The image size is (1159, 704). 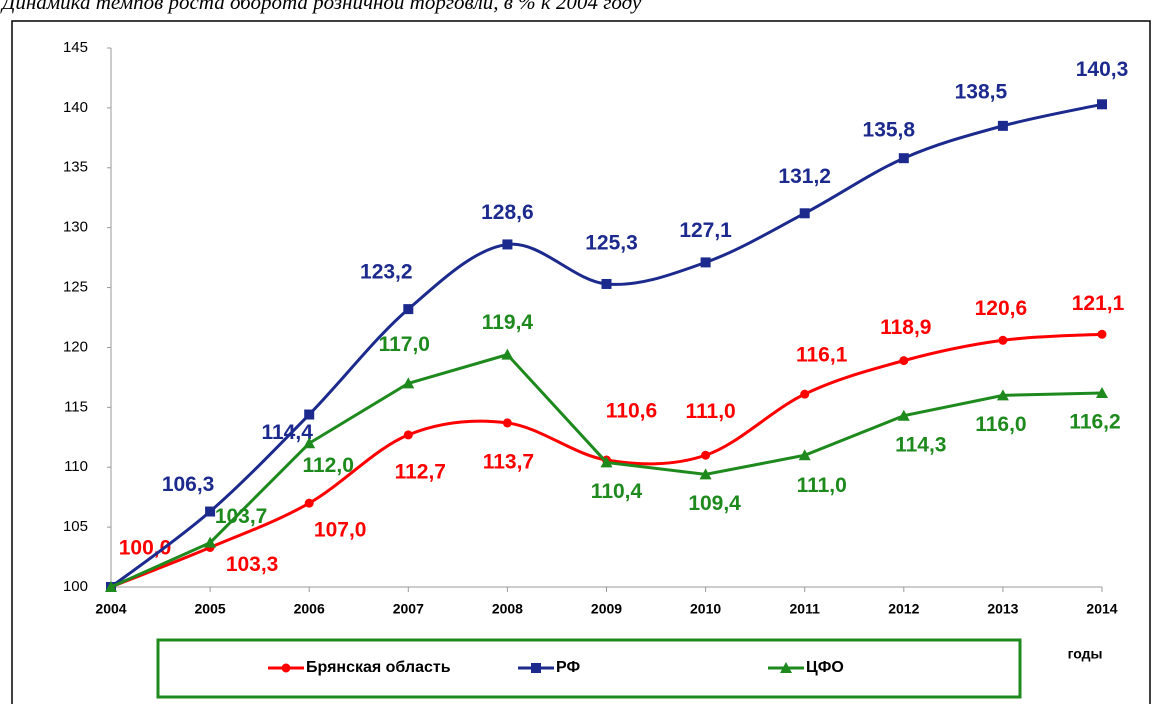 I want to click on legend-box, so click(x=589, y=668).